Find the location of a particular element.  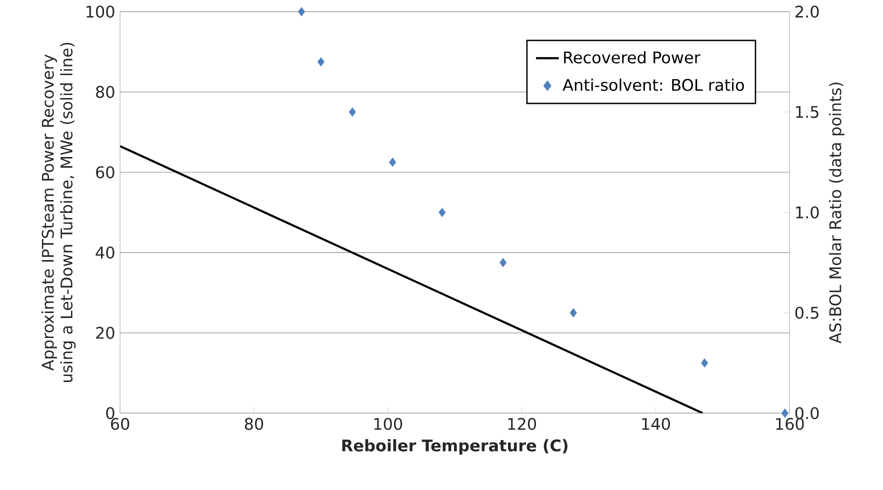

x-axis-title: Reboiler Temperature (C) is located at coordinates (455, 447).